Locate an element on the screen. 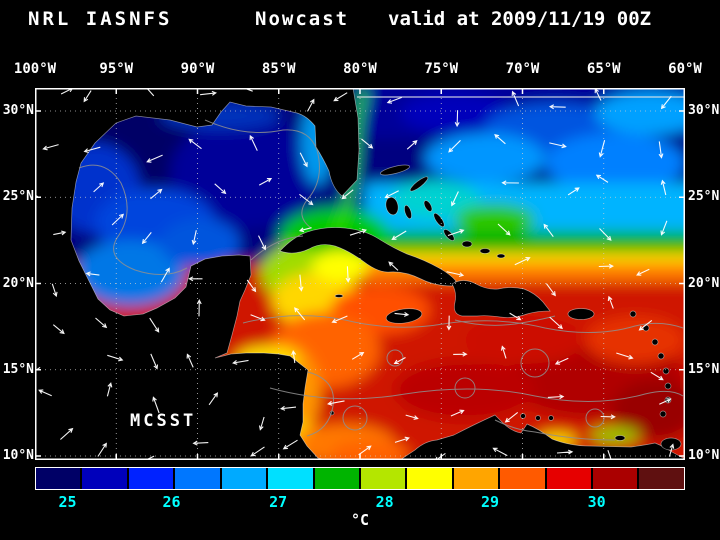  lon-tick-label: 60°W is located at coordinates (685, 69).